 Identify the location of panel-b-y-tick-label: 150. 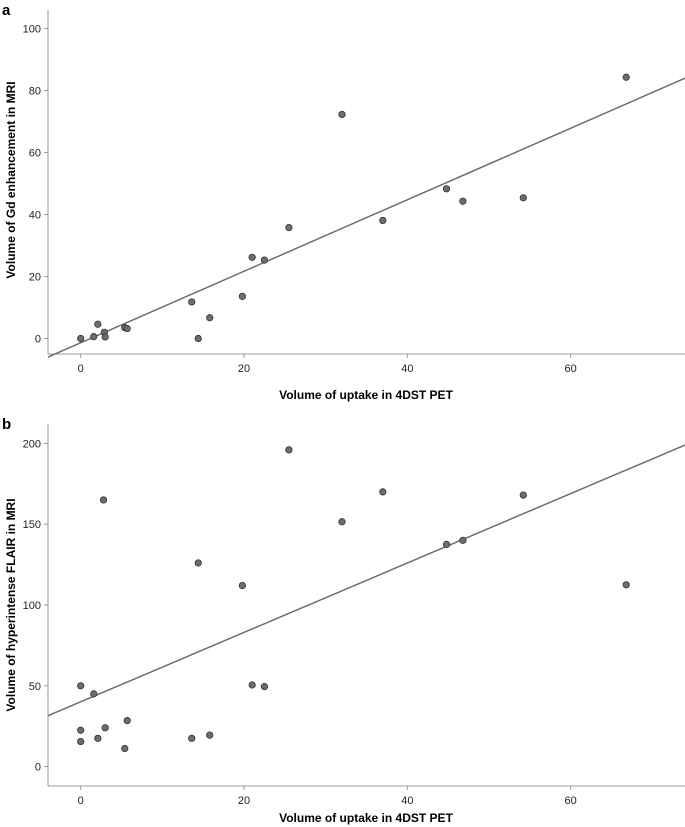
(32, 525).